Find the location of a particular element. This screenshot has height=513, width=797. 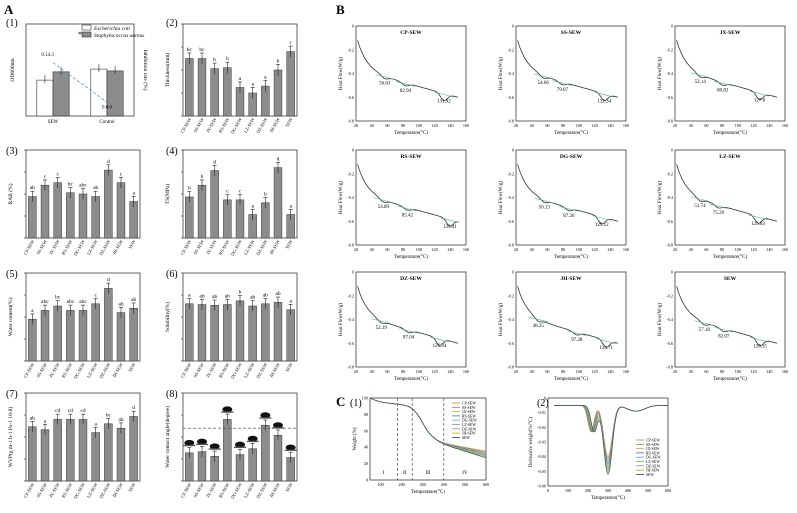

dsc-jh-sew-peak-label: 48.25 is located at coordinates (539, 326).